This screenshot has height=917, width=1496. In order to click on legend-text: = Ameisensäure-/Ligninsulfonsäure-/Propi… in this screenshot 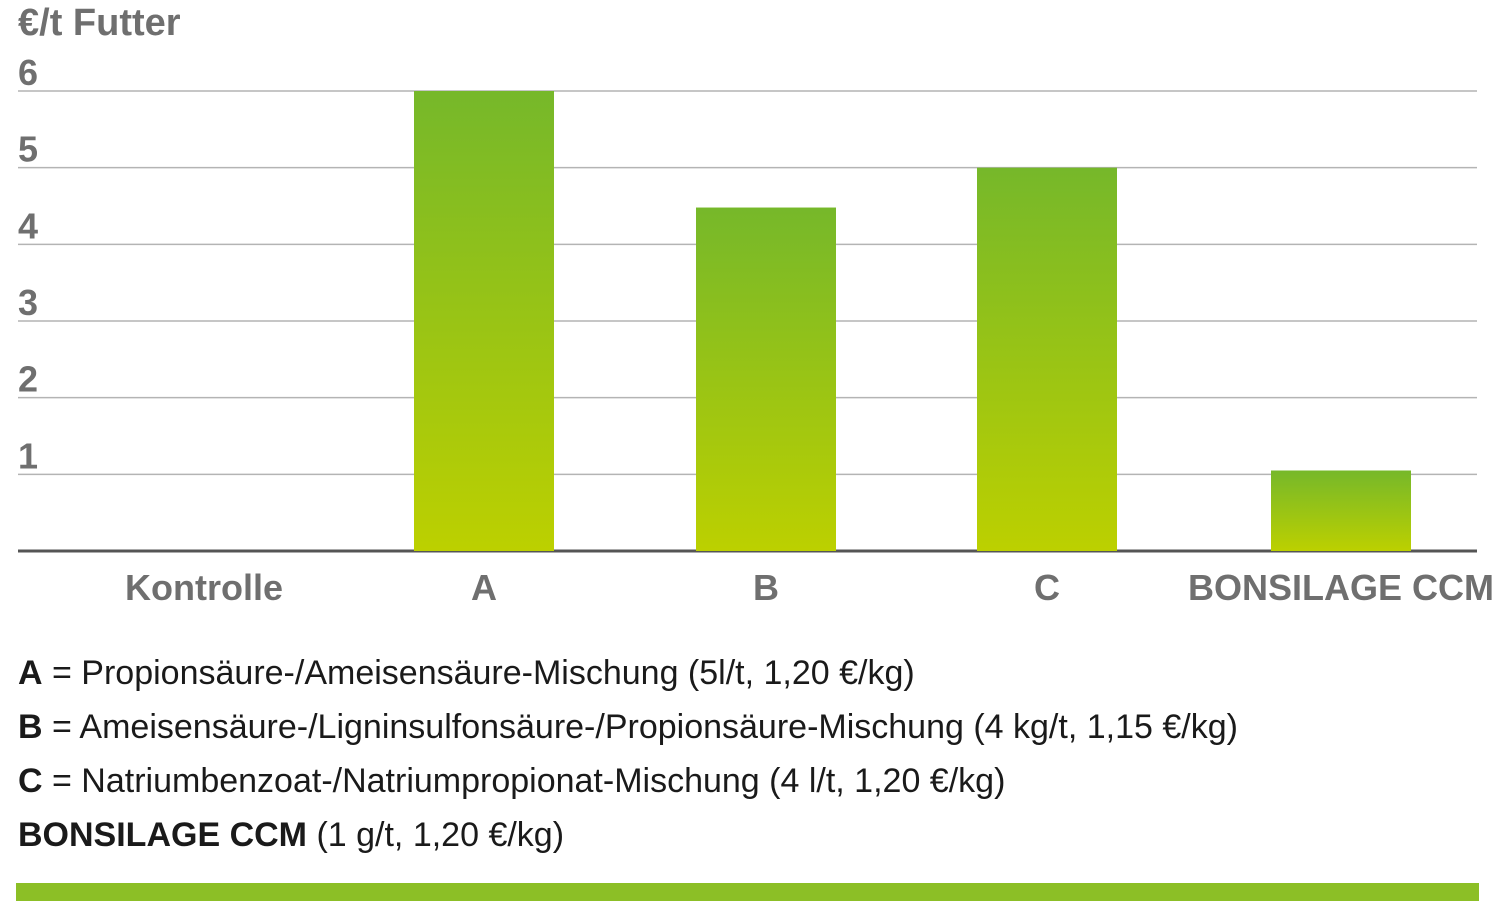, I will do `click(640, 727)`.